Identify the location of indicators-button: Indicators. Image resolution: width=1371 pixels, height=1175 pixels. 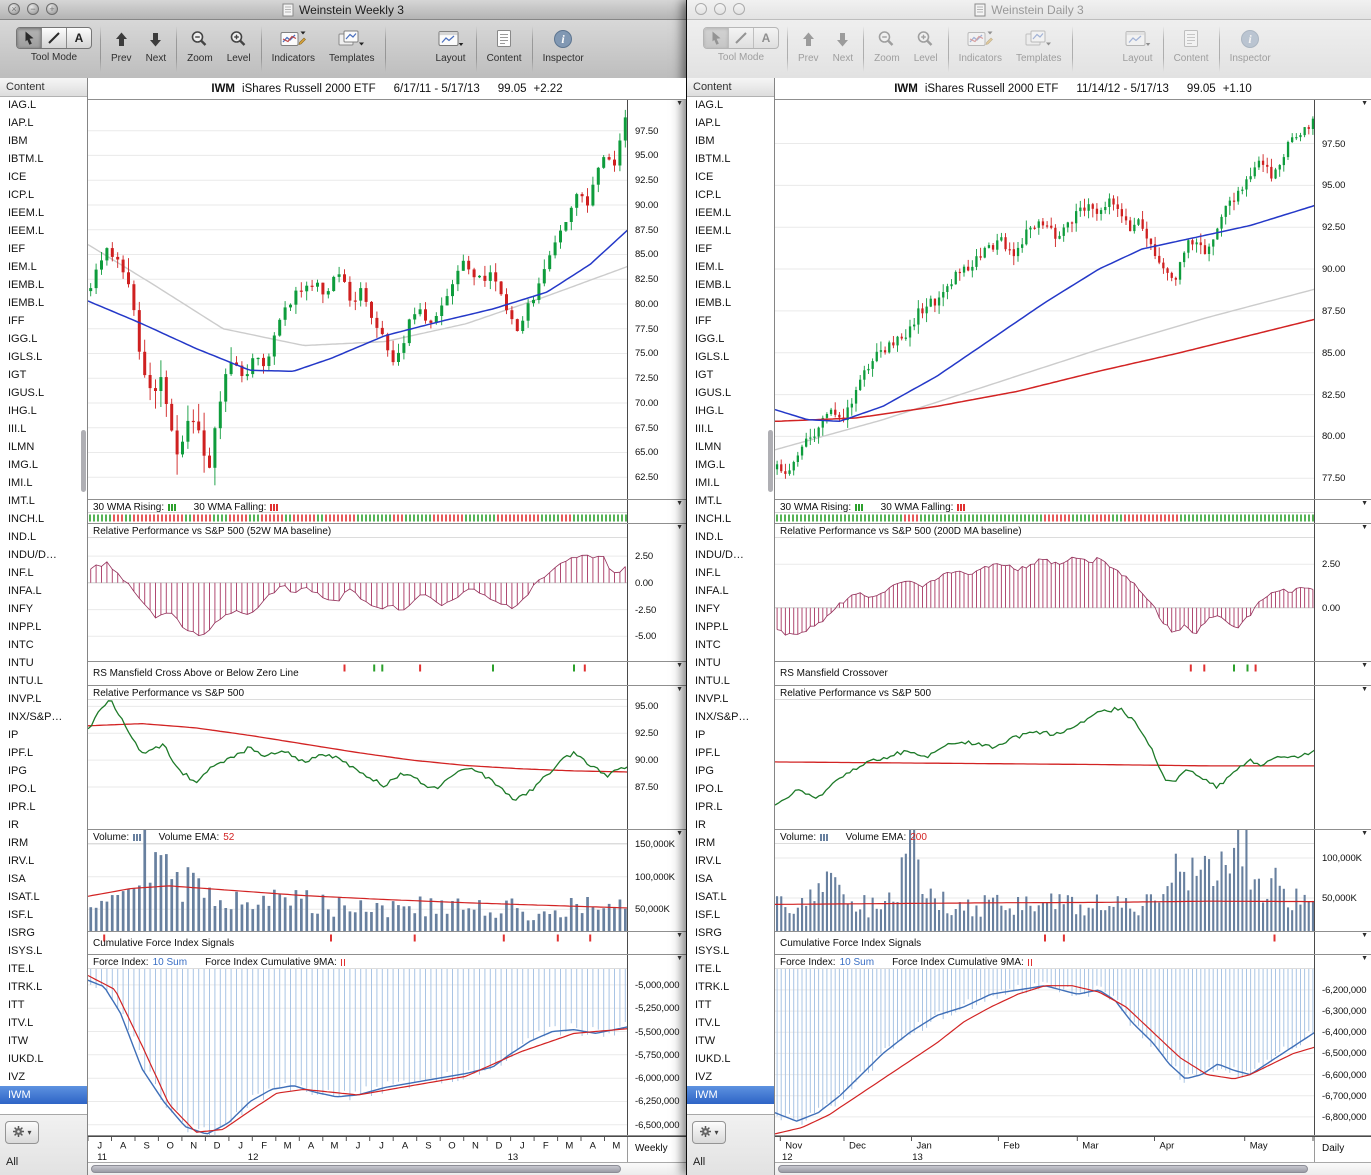
(980, 45).